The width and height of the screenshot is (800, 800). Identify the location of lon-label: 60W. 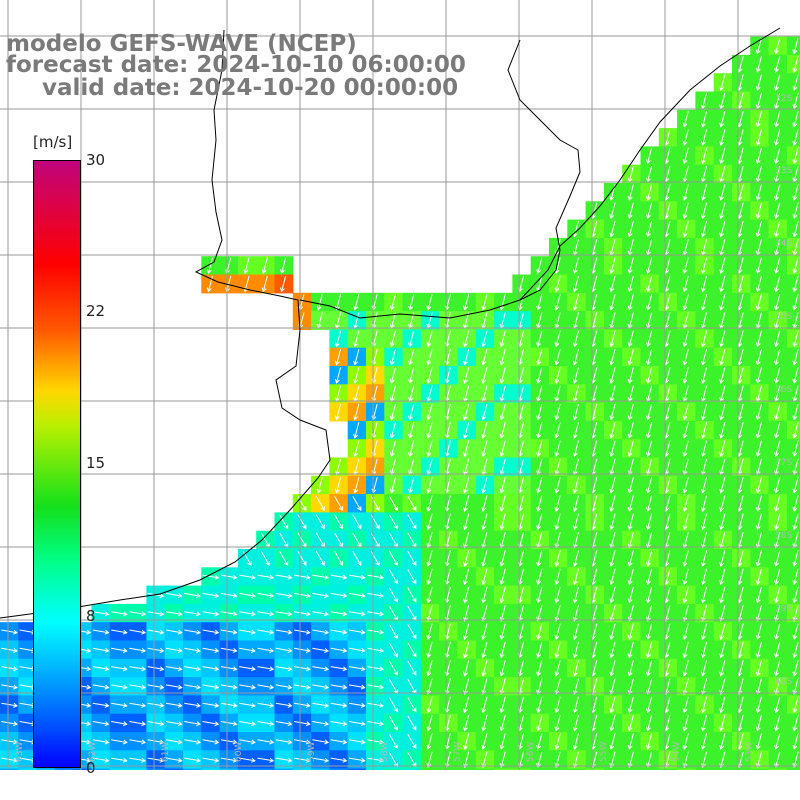
(239, 752).